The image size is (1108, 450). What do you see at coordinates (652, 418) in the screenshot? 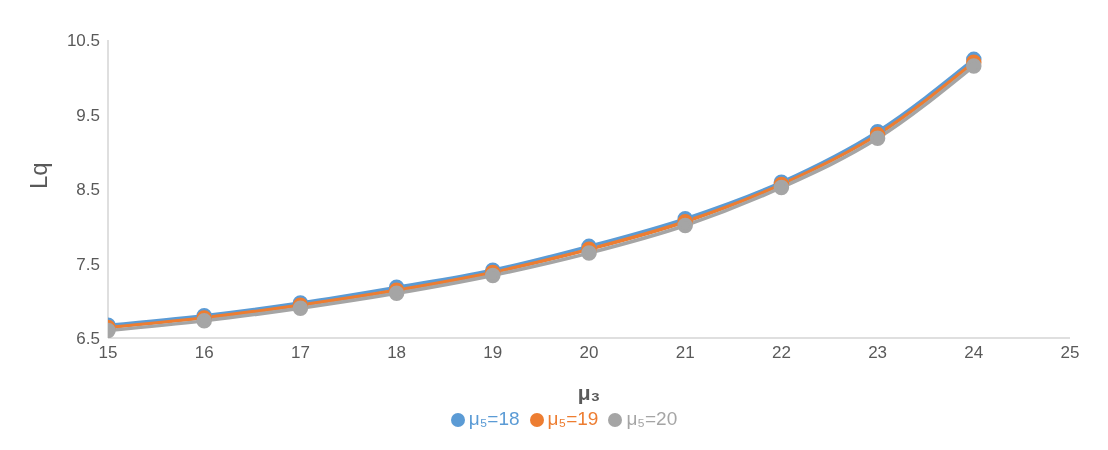
I see `legend-label: μ₅=20` at bounding box center [652, 418].